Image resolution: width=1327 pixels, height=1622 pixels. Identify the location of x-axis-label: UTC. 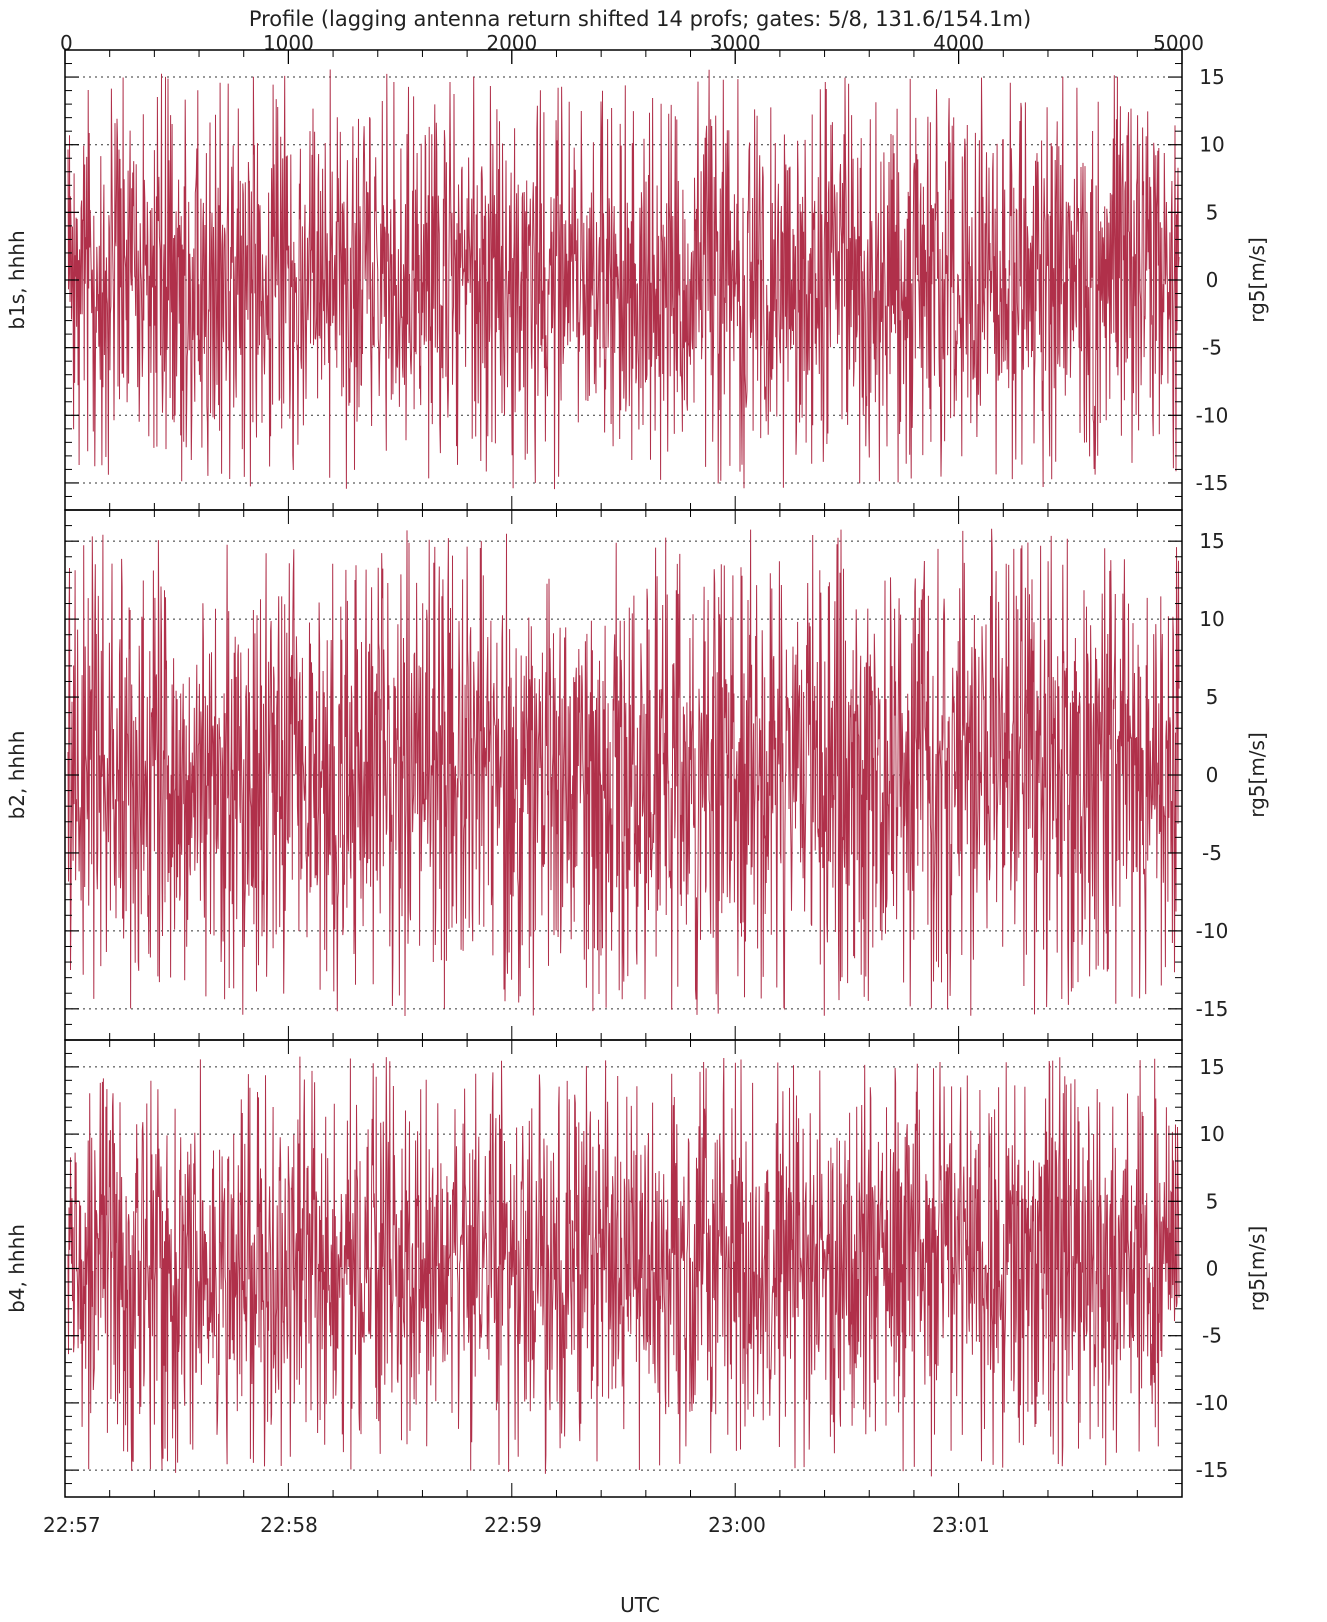
(640, 1605).